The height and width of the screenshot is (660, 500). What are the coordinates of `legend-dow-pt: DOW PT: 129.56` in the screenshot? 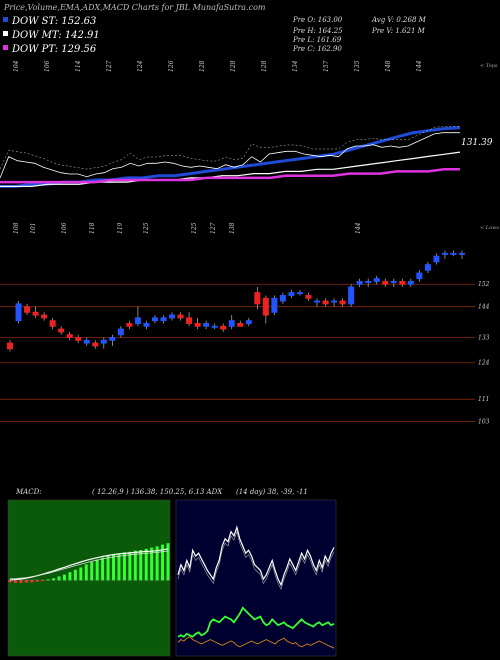 It's located at (54, 49).